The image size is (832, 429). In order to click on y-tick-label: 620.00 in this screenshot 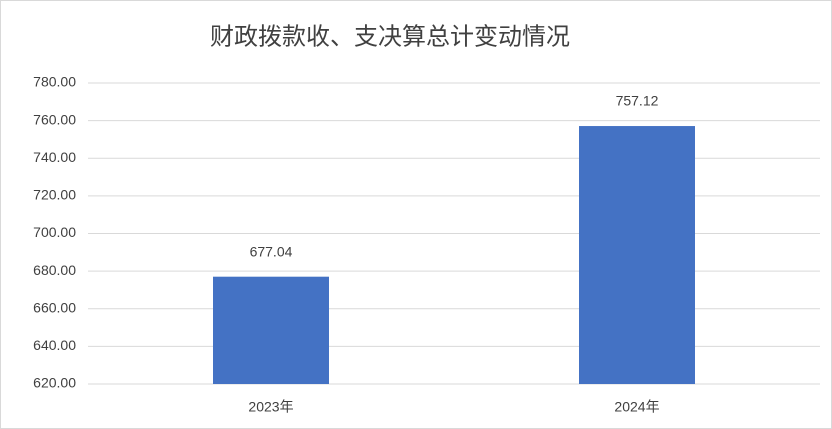, I will do `click(54, 383)`.